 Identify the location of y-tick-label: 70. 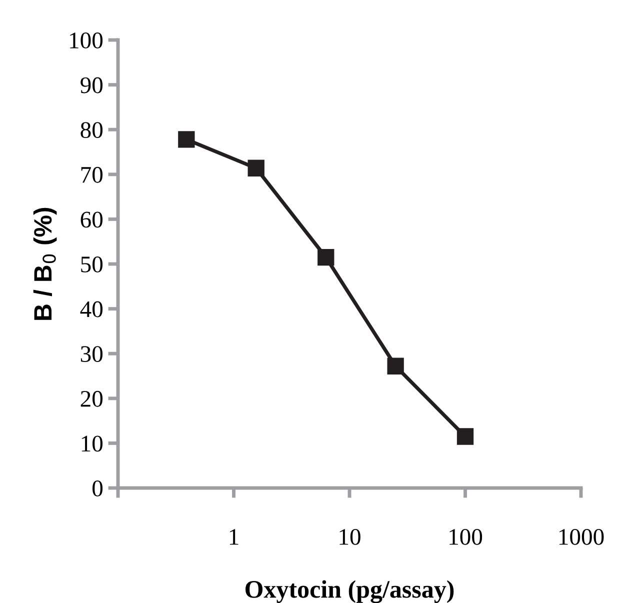
(92, 174).